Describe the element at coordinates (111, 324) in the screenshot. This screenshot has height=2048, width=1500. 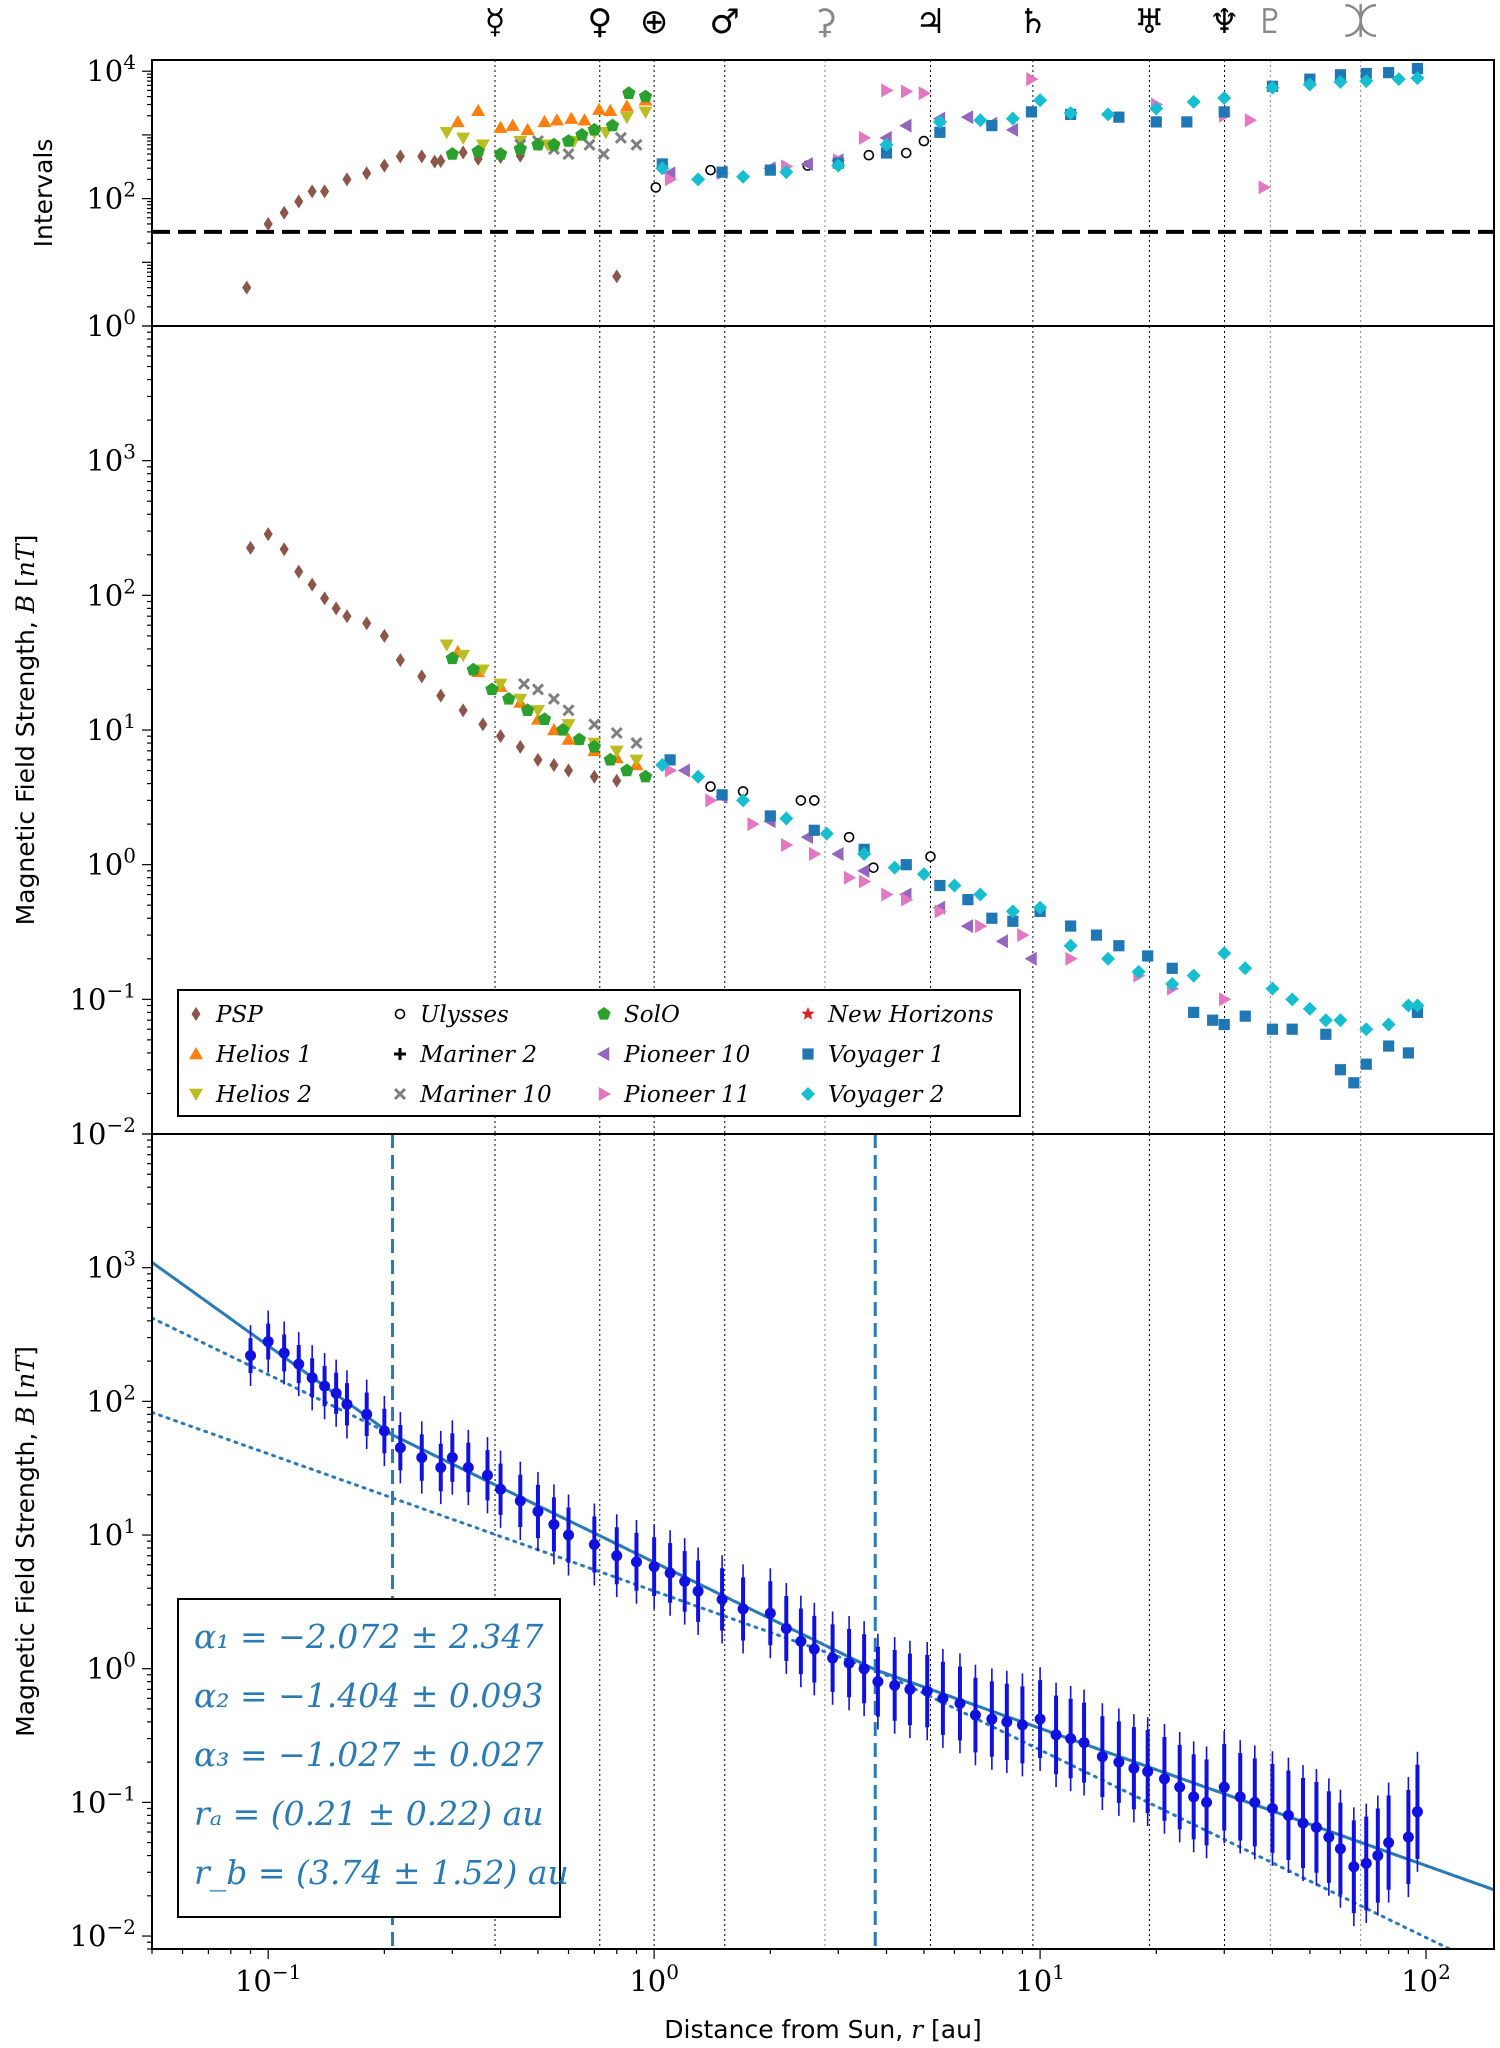
I see `y-tick-label: 10⁰` at that location.